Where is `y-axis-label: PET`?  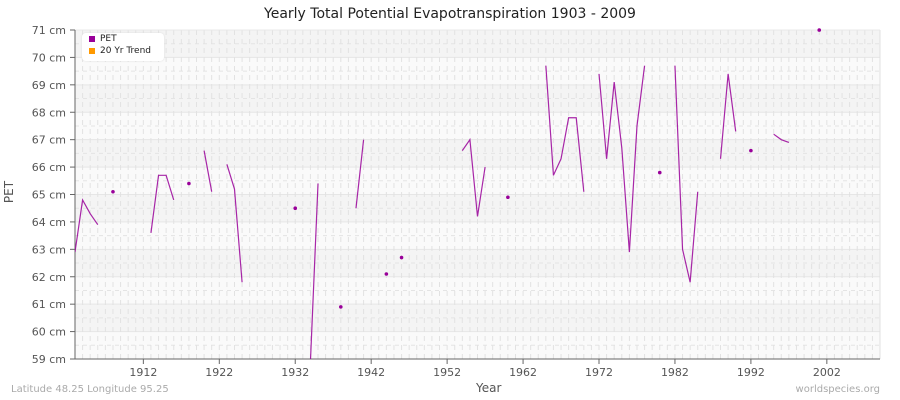
y-axis-label: PET is located at coordinates (9, 192).